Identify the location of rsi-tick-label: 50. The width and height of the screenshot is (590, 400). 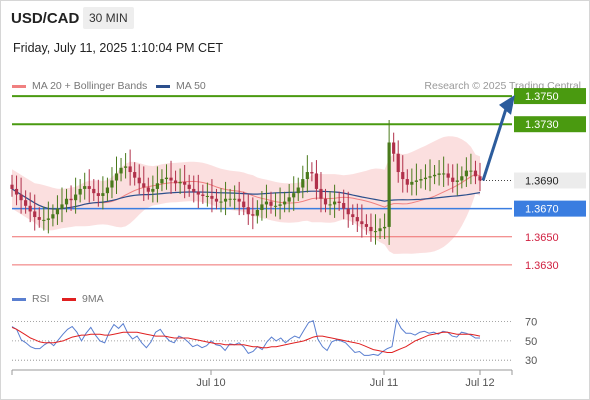
(531, 342).